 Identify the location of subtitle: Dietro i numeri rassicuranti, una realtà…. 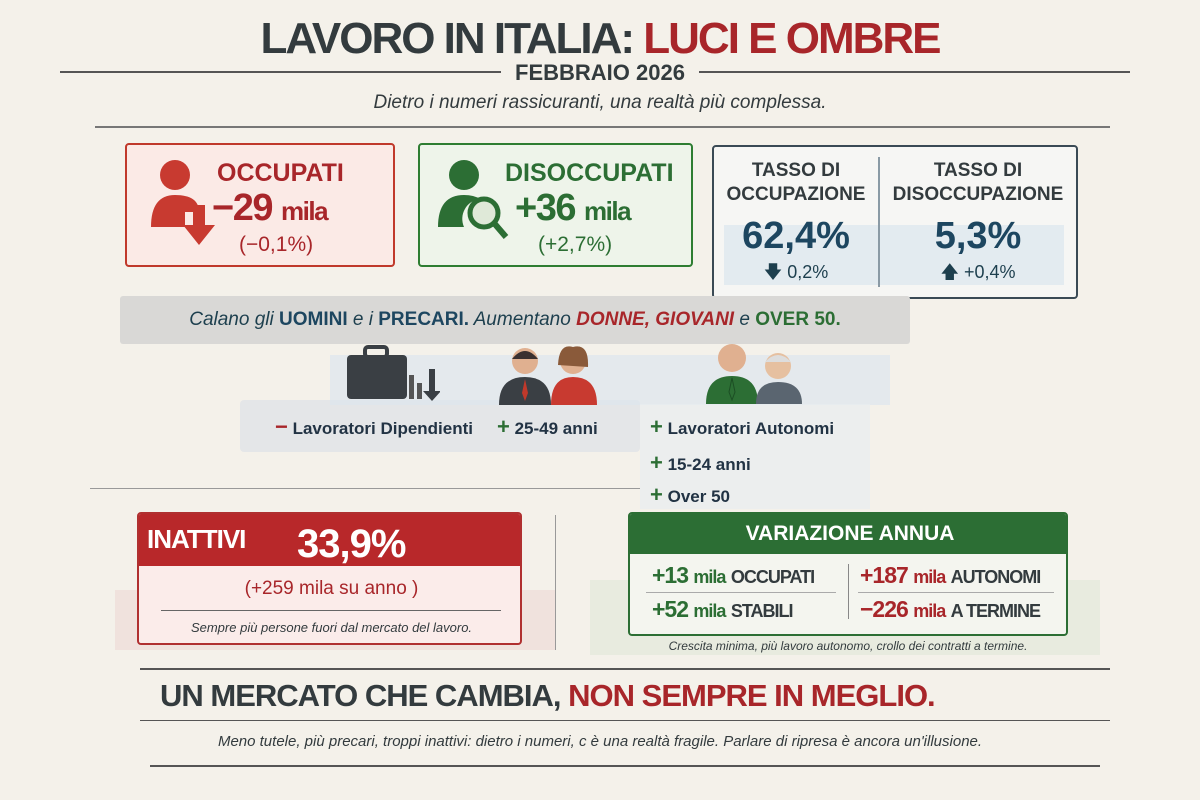
(600, 102).